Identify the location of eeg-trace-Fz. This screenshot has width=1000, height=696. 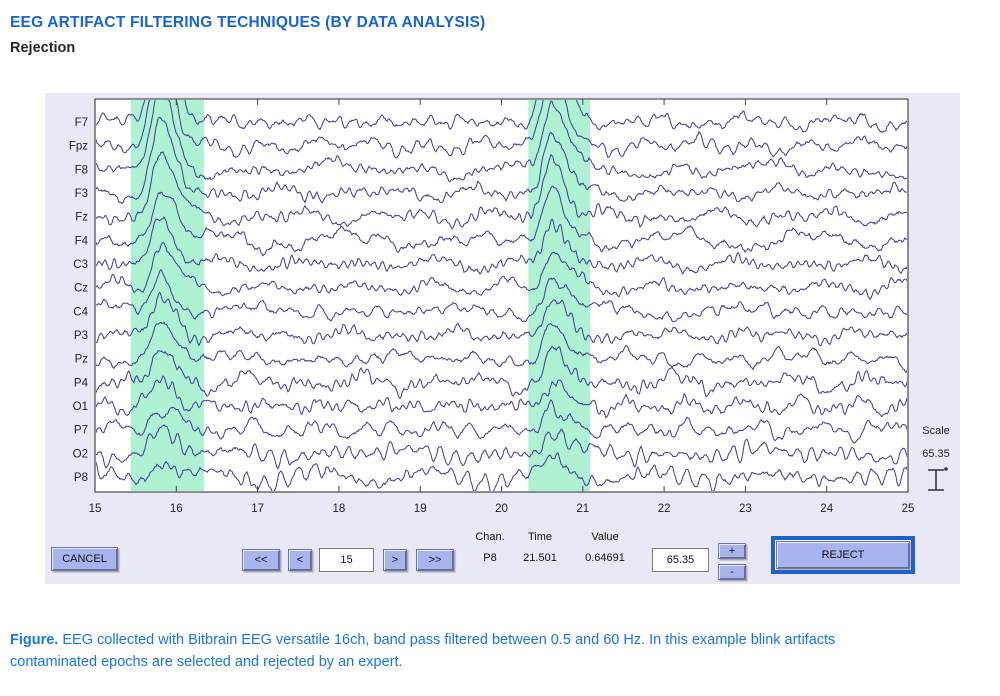
(501, 190).